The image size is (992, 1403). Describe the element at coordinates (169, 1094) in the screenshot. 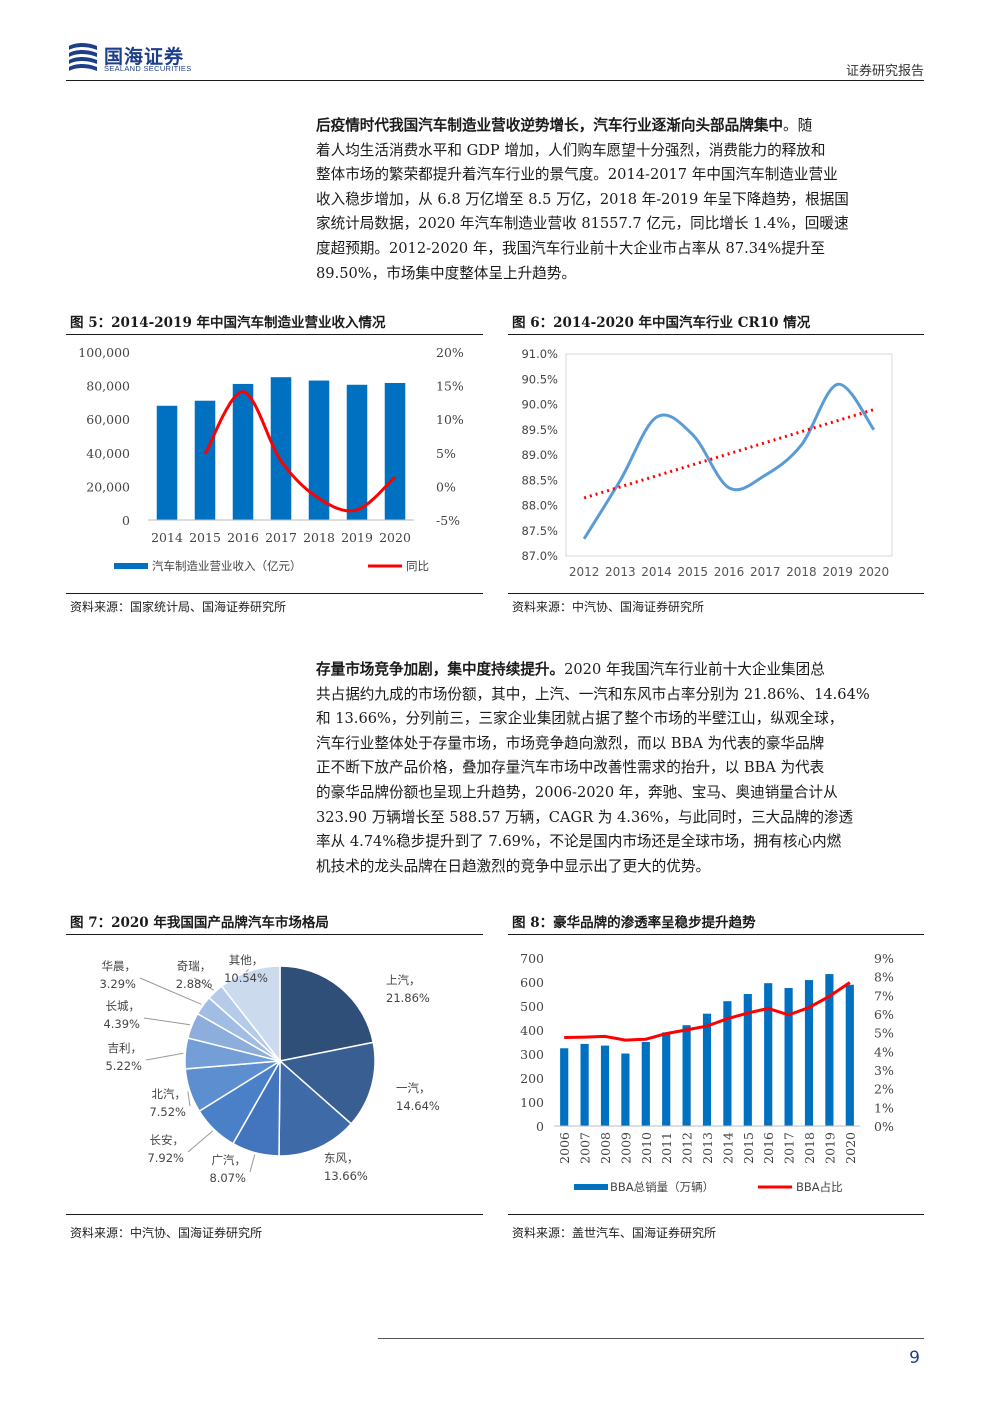

I see `fig7-slice-label: 北汽，` at that location.